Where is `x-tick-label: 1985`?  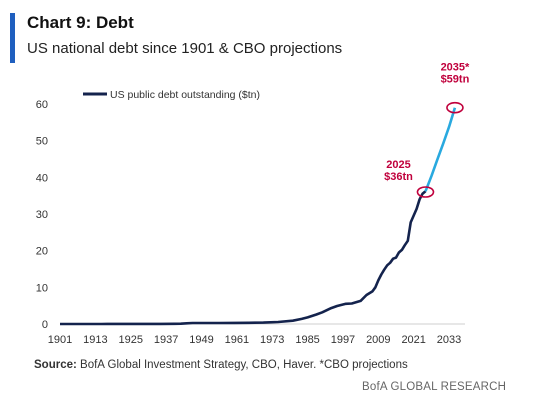
x-tick-label: 1985 is located at coordinates (307, 340).